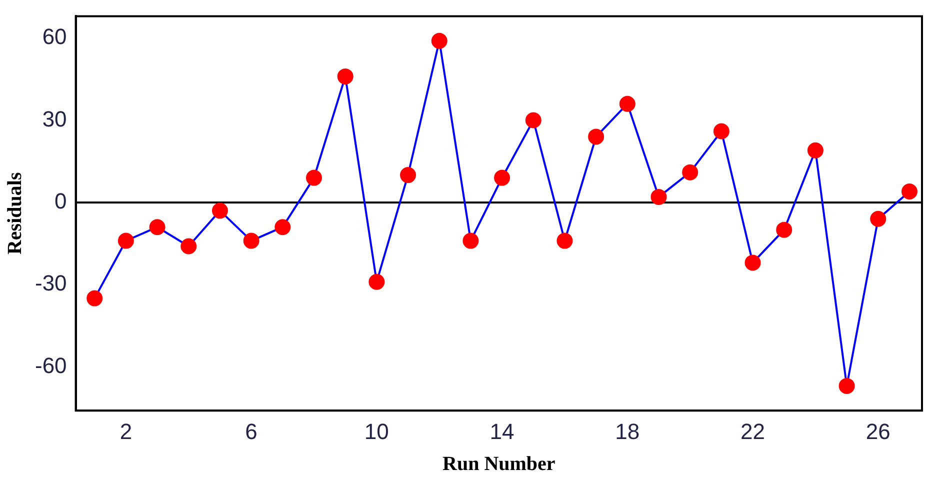 Image resolution: width=932 pixels, height=481 pixels. Describe the element at coordinates (15, 213) in the screenshot. I see `y-axis-title: Residuals` at that location.